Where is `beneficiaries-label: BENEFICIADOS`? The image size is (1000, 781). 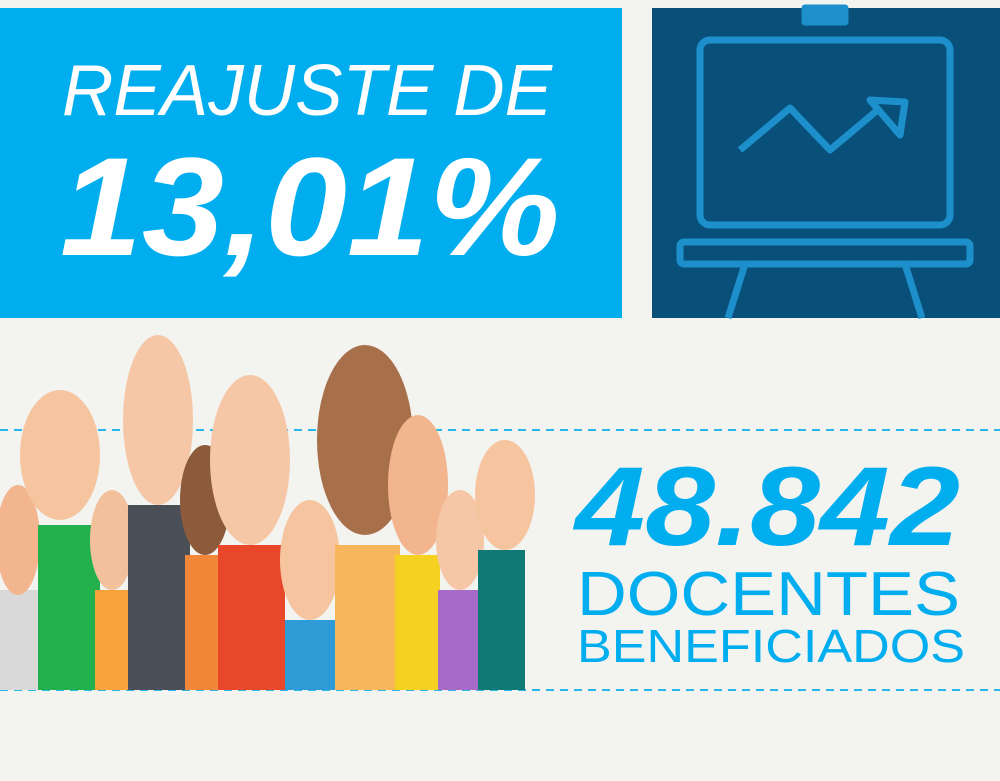 beneficiaries-label: BENEFICIADOS is located at coordinates (771, 646).